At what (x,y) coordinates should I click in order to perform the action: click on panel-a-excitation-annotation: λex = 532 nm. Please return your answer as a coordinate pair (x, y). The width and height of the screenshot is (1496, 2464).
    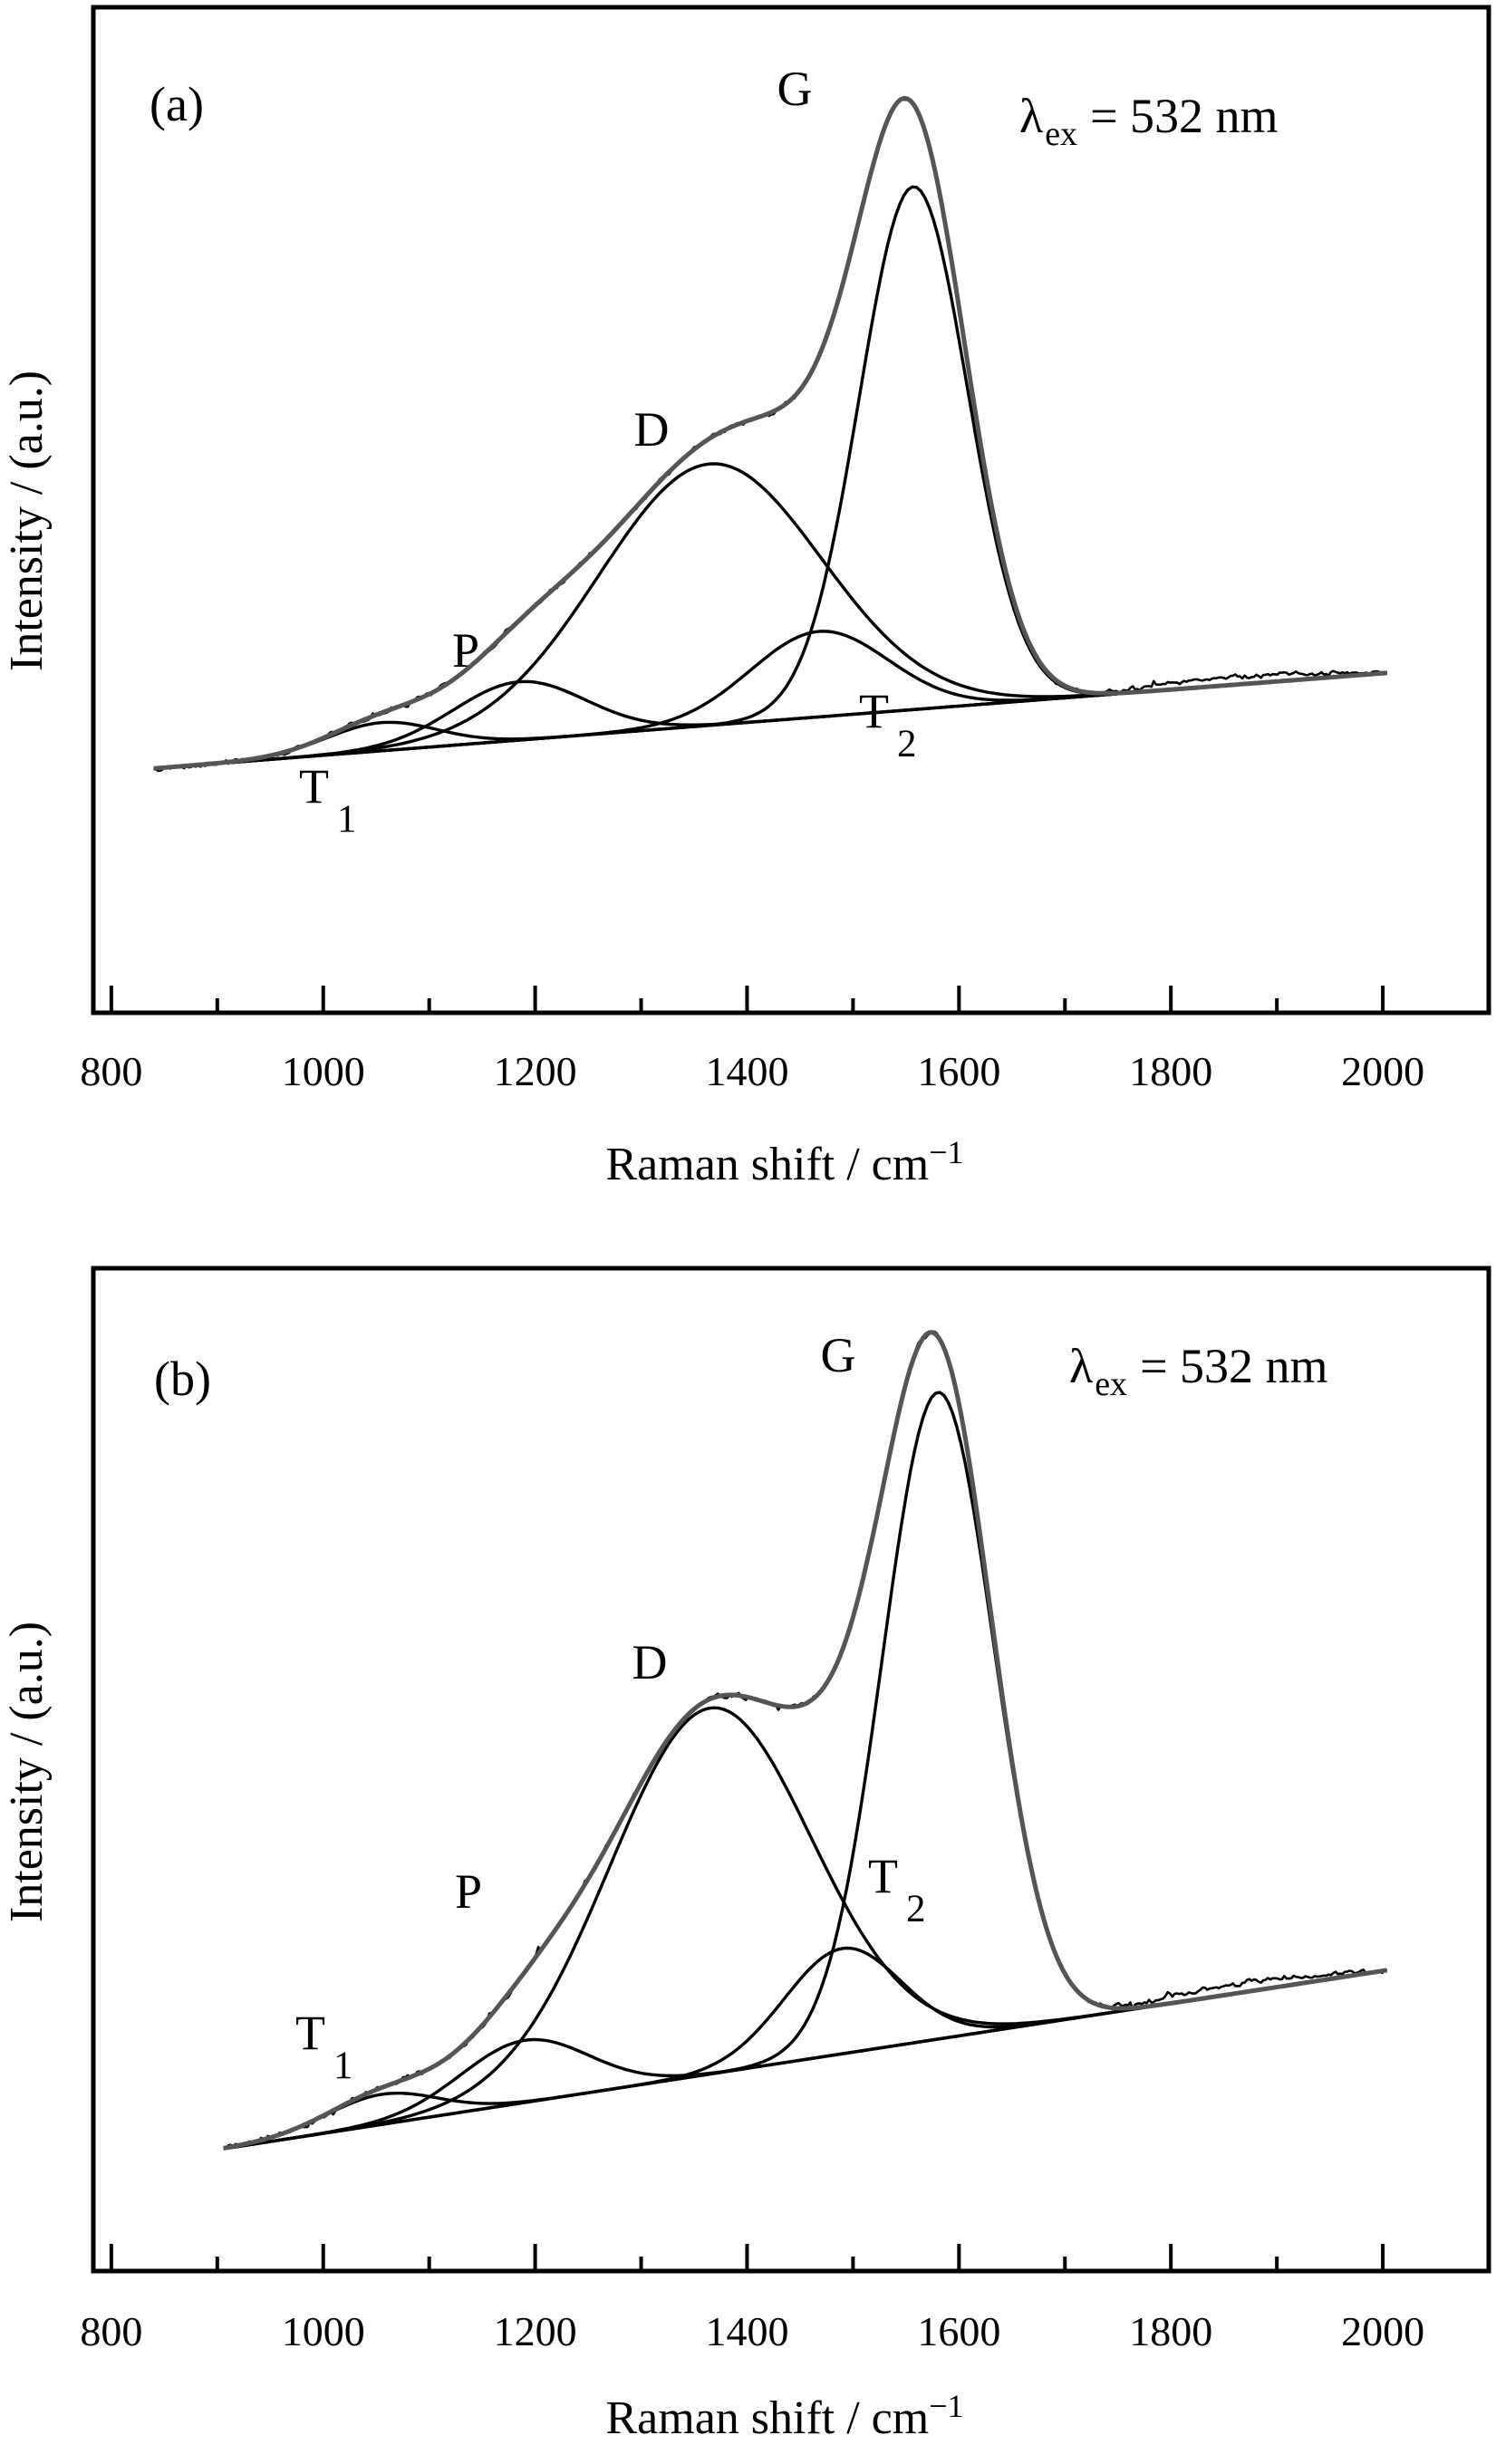
    Looking at the image, I should click on (1149, 121).